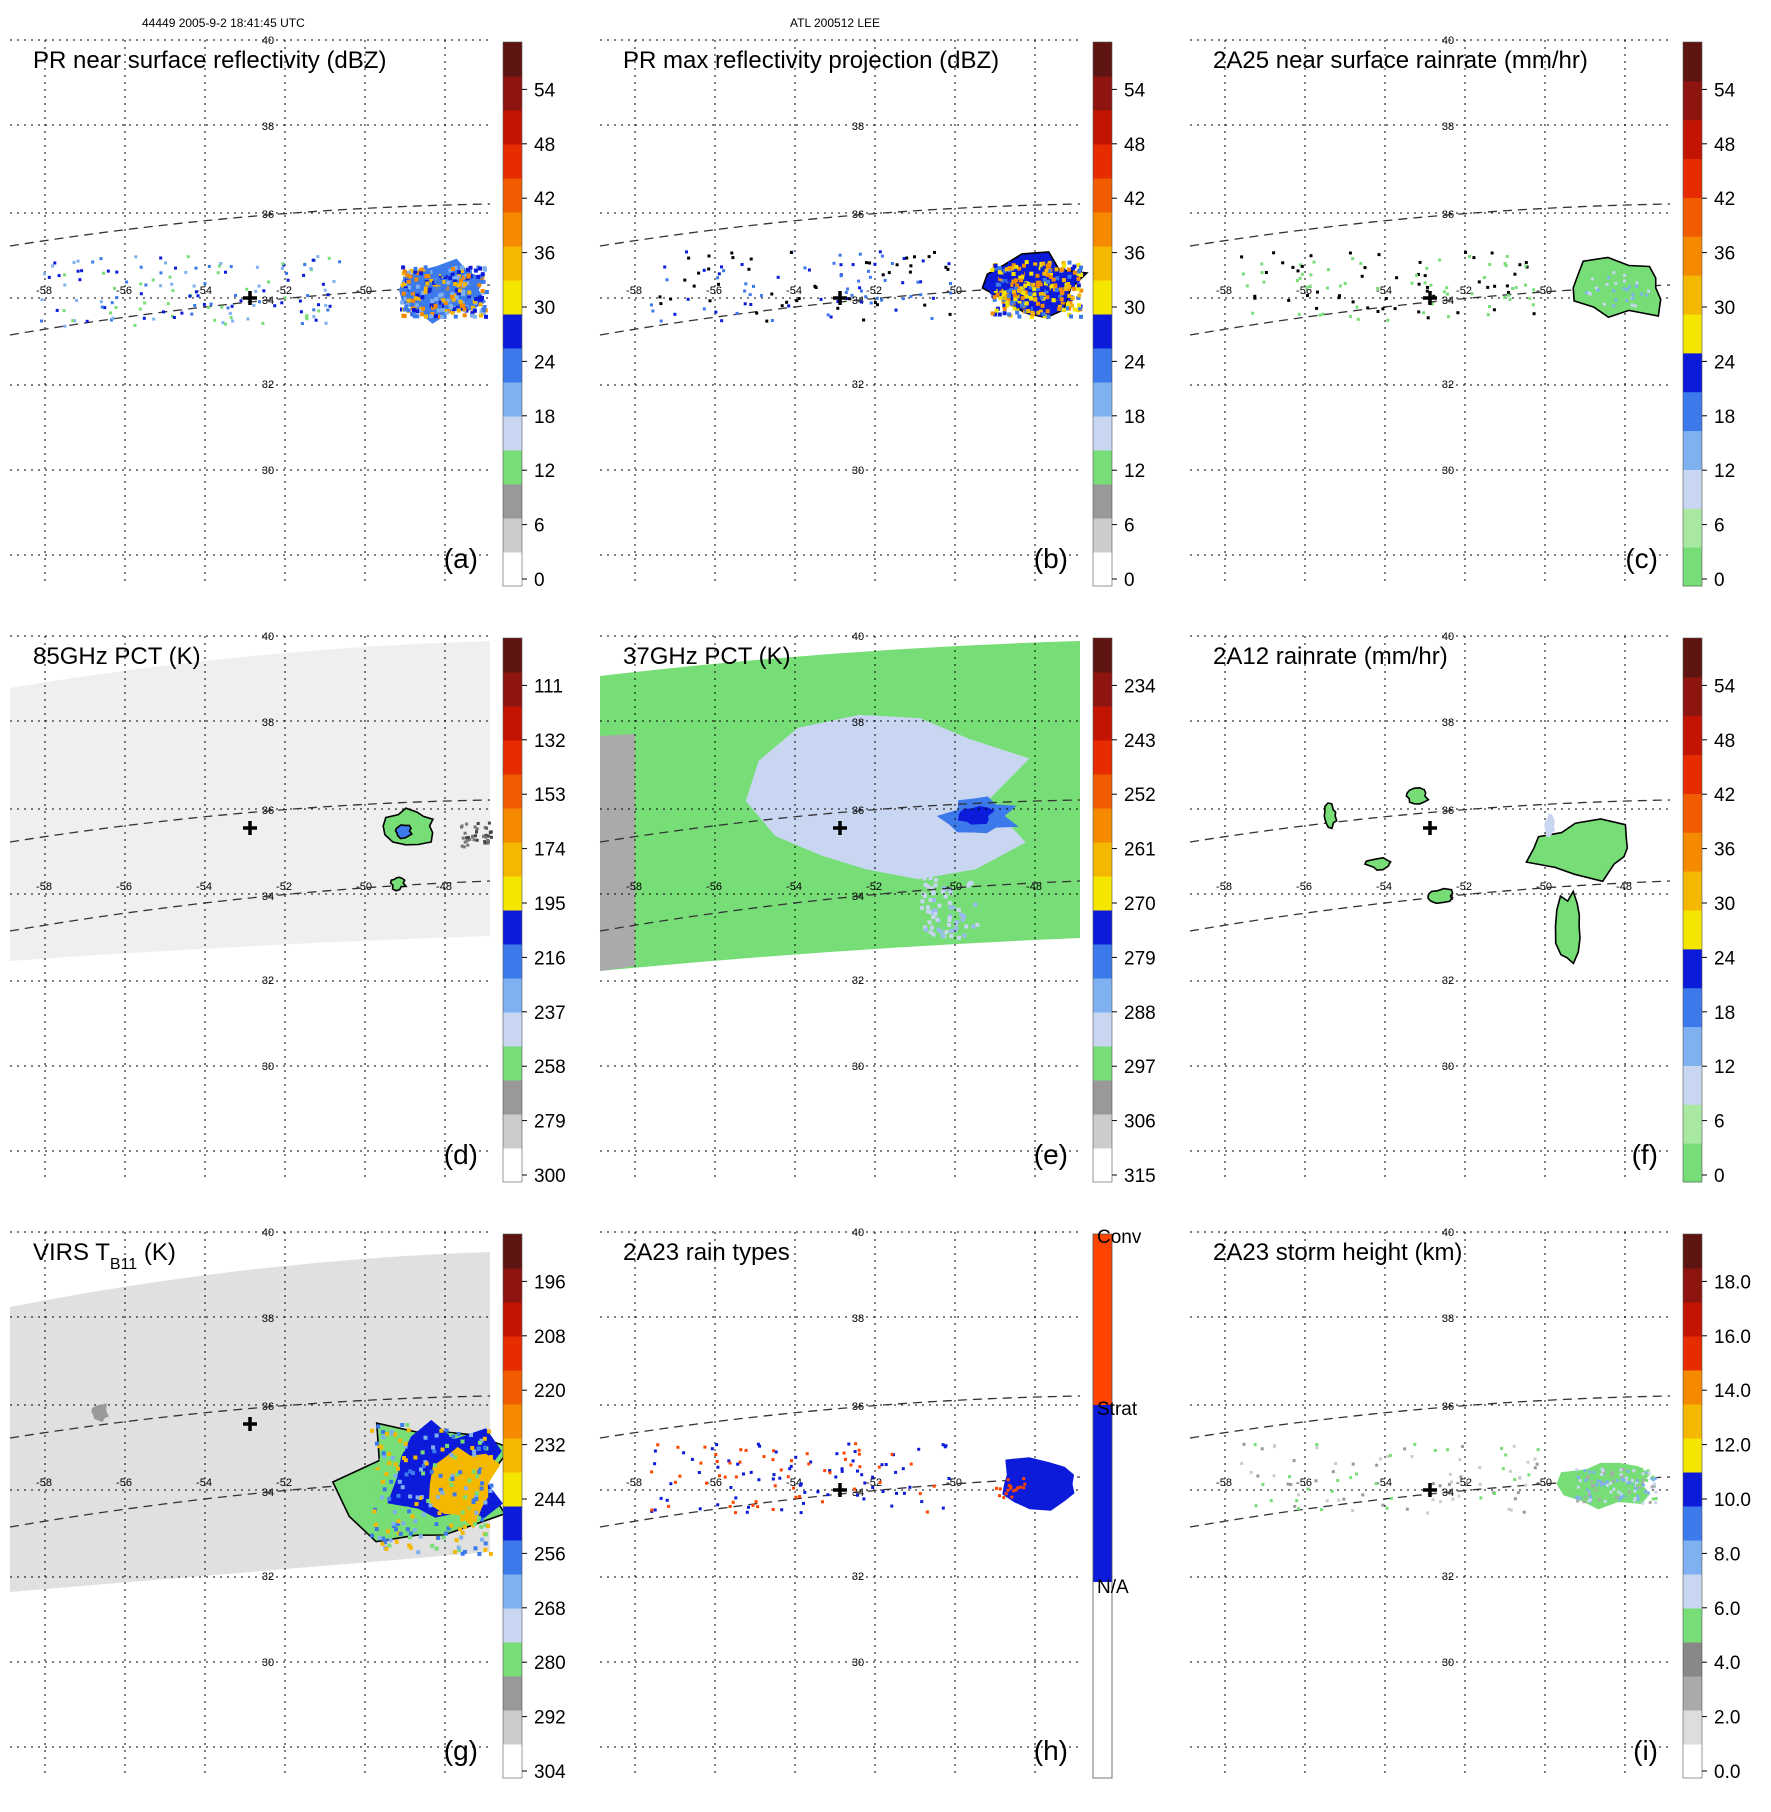 The width and height of the screenshot is (1771, 1812). What do you see at coordinates (1724, 1067) in the screenshot?
I see `colorbar-tick-label: 12` at bounding box center [1724, 1067].